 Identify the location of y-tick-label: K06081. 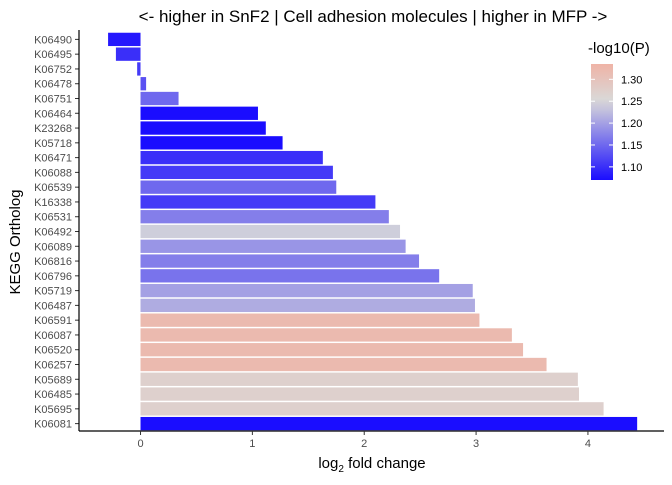
(53, 425).